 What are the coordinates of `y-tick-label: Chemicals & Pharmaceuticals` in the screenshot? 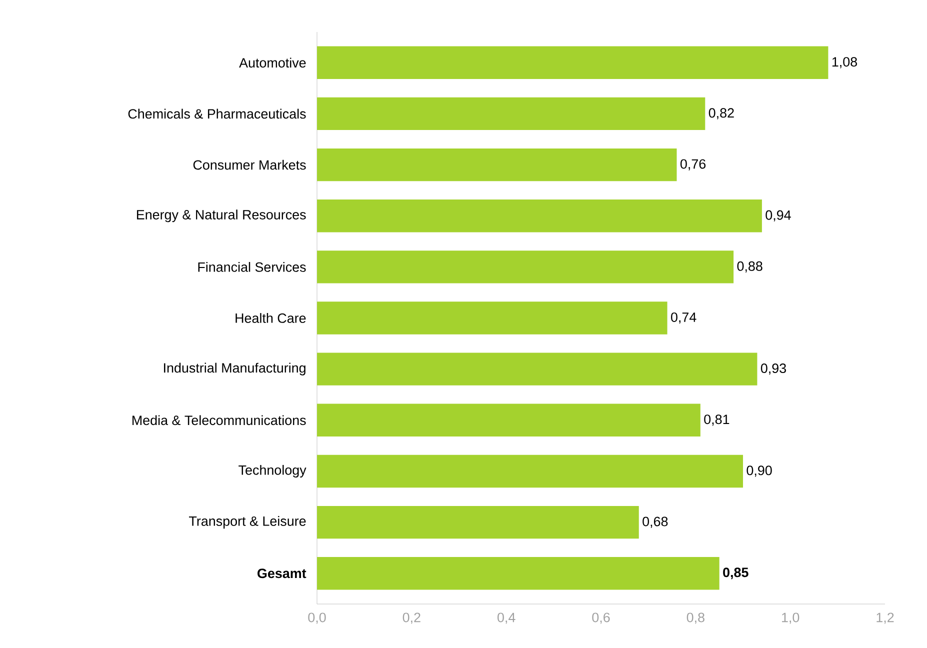 It's located at (217, 113).